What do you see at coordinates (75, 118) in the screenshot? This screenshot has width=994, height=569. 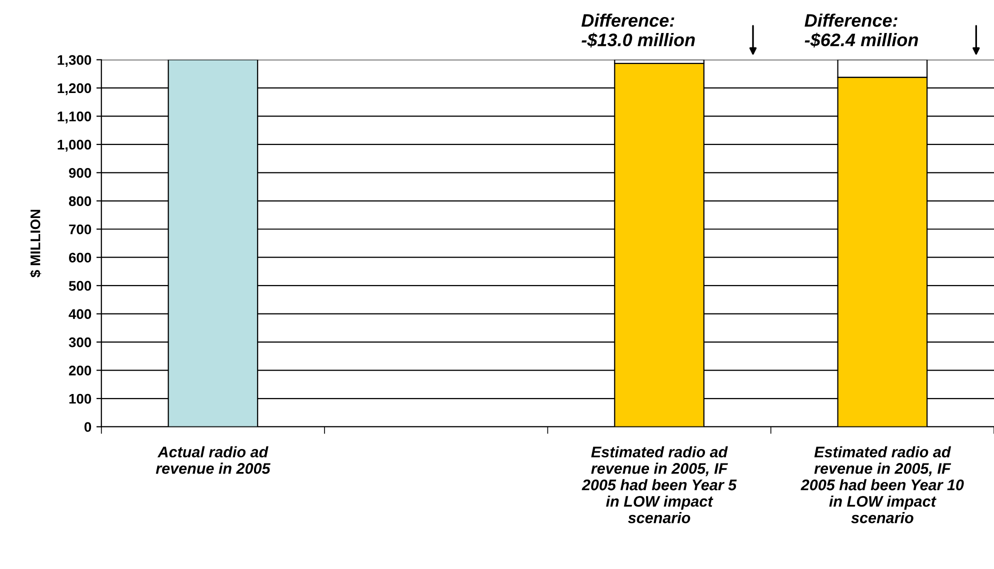 I see `y-tick-label: 1,100` at bounding box center [75, 118].